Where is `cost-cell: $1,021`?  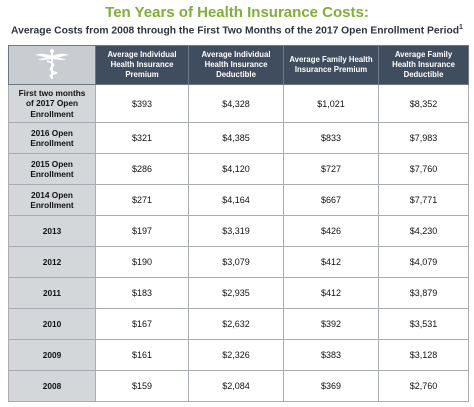 cost-cell: $1,021 is located at coordinates (331, 103).